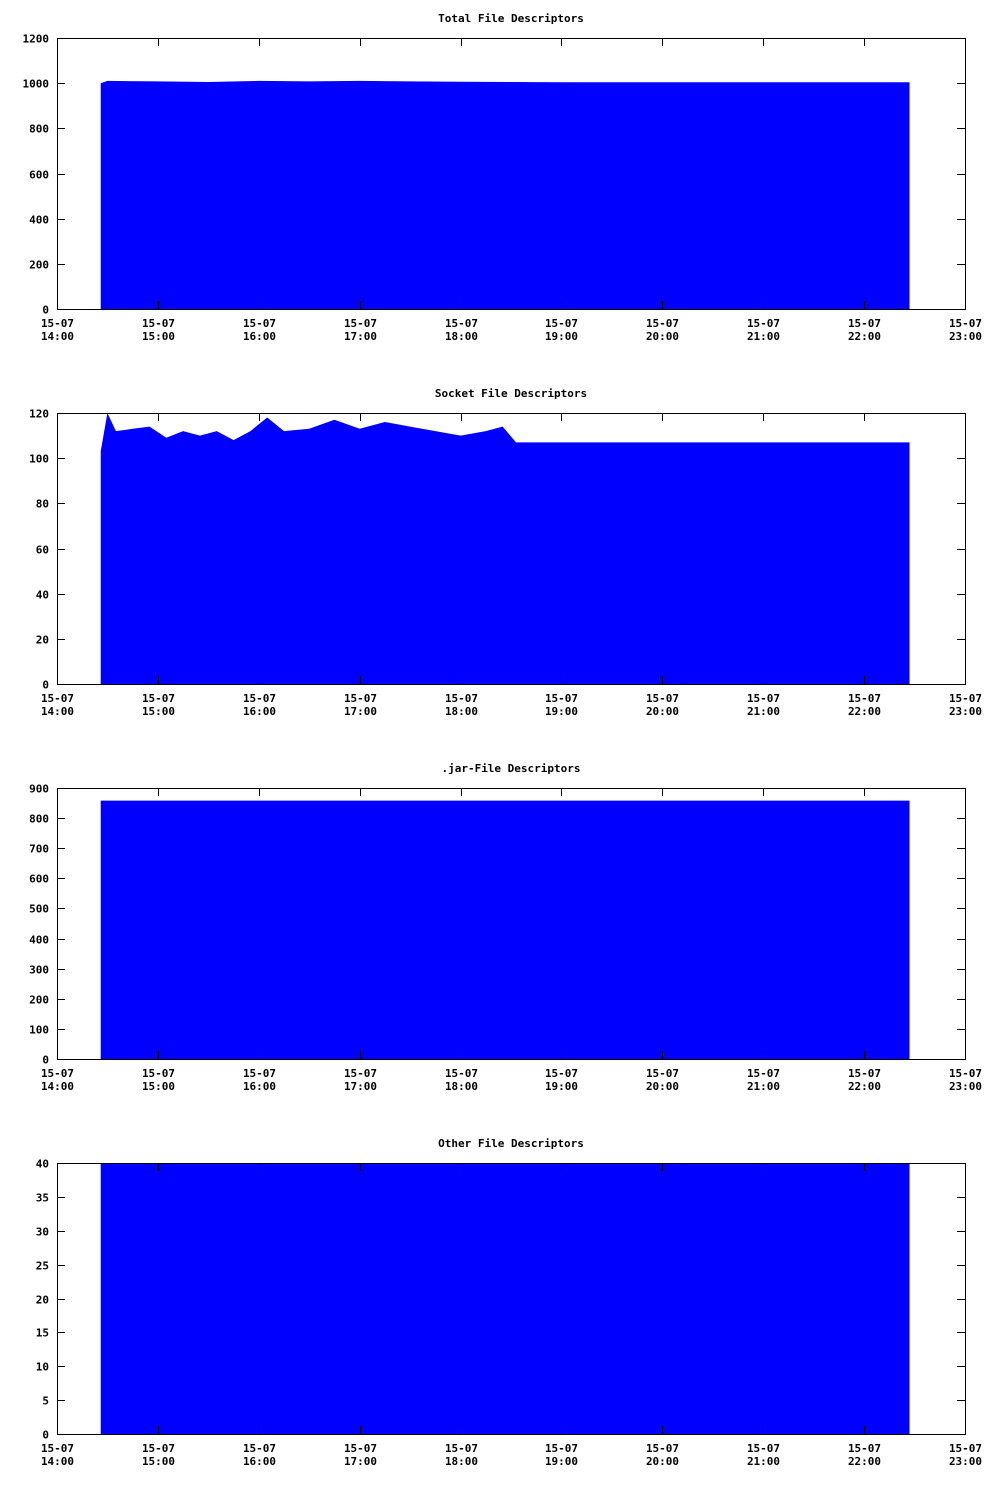 This screenshot has width=1000, height=1500. I want to click on y-tick-label: 500, so click(39, 909).